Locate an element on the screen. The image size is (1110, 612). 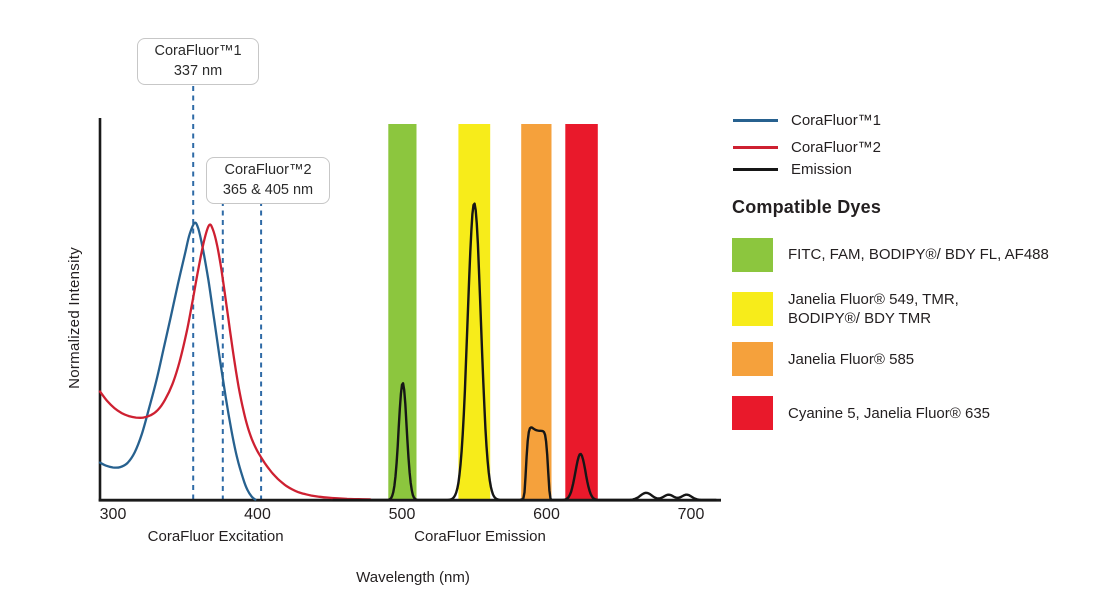
dye-row-yellow-filter-dyes: Janelia Fluor® 549, TMR, BODIPY®/ BDY TMR is located at coordinates (918, 309).